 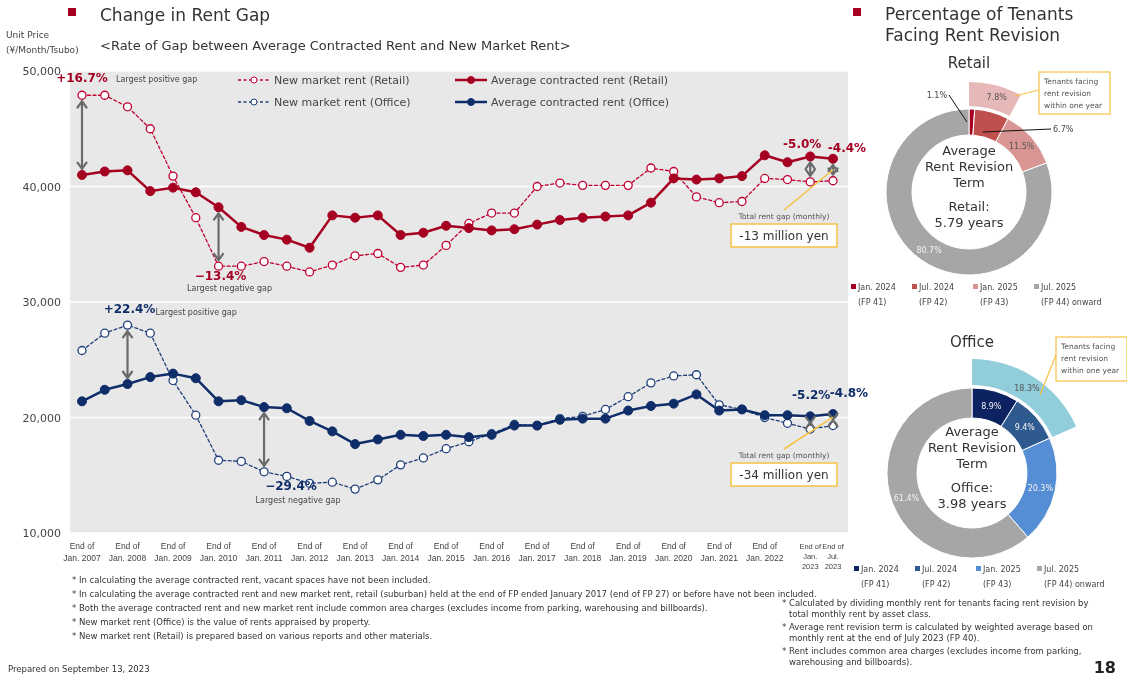 What do you see at coordinates (129, 309) in the screenshot?
I see `annotation: +22.4%` at bounding box center [129, 309].